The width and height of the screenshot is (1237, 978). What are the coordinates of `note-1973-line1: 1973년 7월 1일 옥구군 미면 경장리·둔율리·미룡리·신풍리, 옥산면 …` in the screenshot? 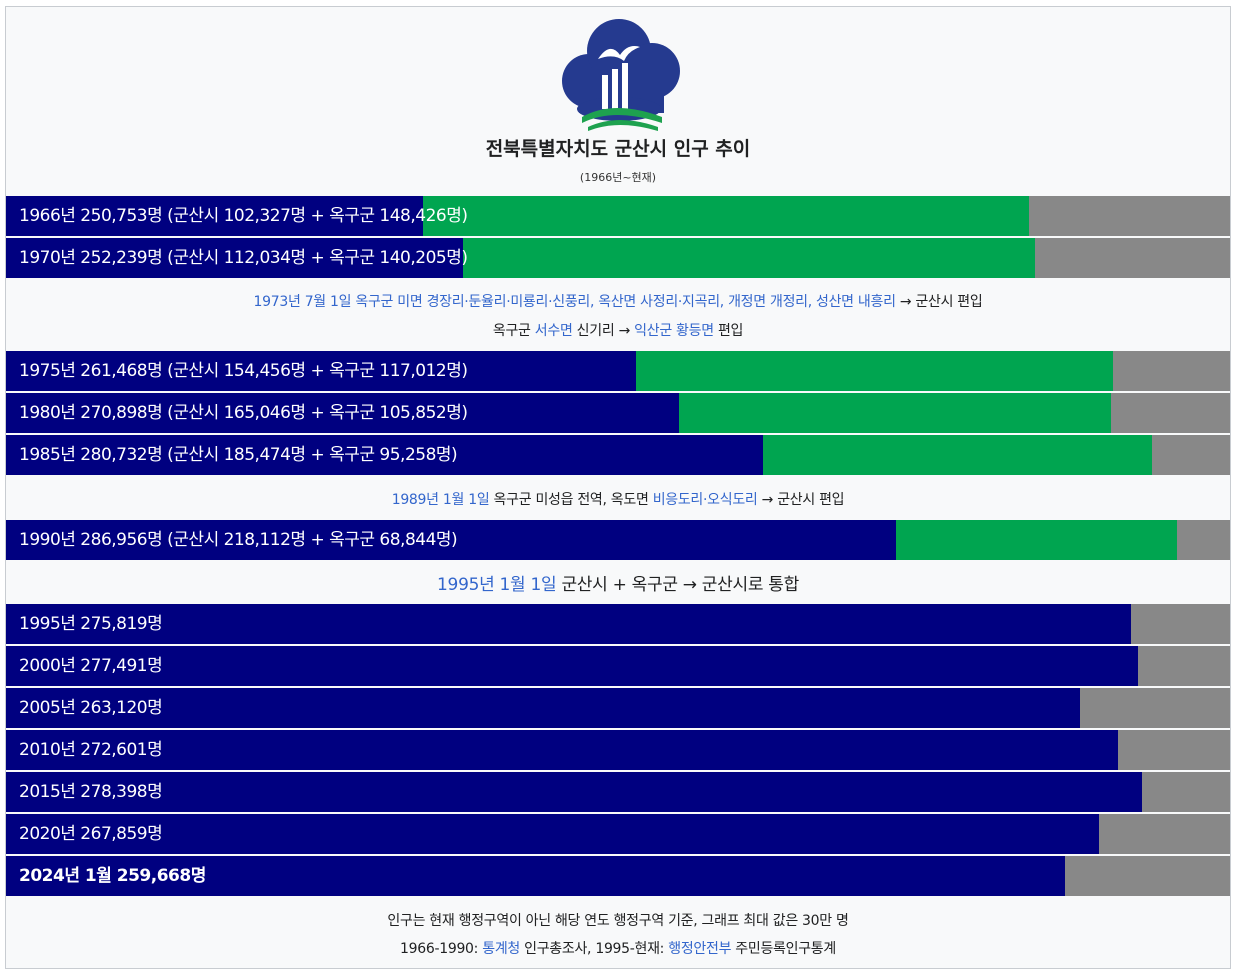 It's located at (618, 301).